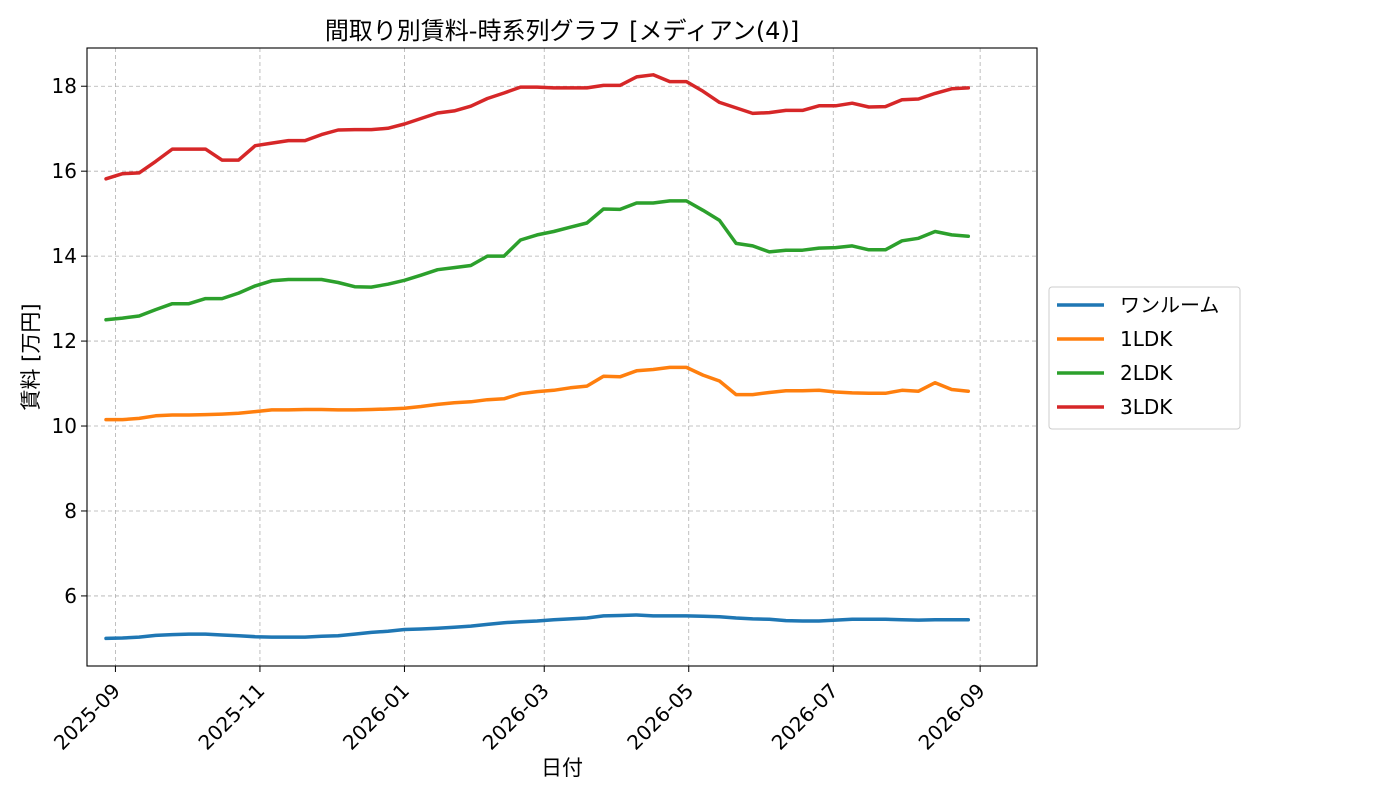 This screenshot has width=1400, height=800. Describe the element at coordinates (70, 511) in the screenshot. I see `y-tick-label: 8` at that location.